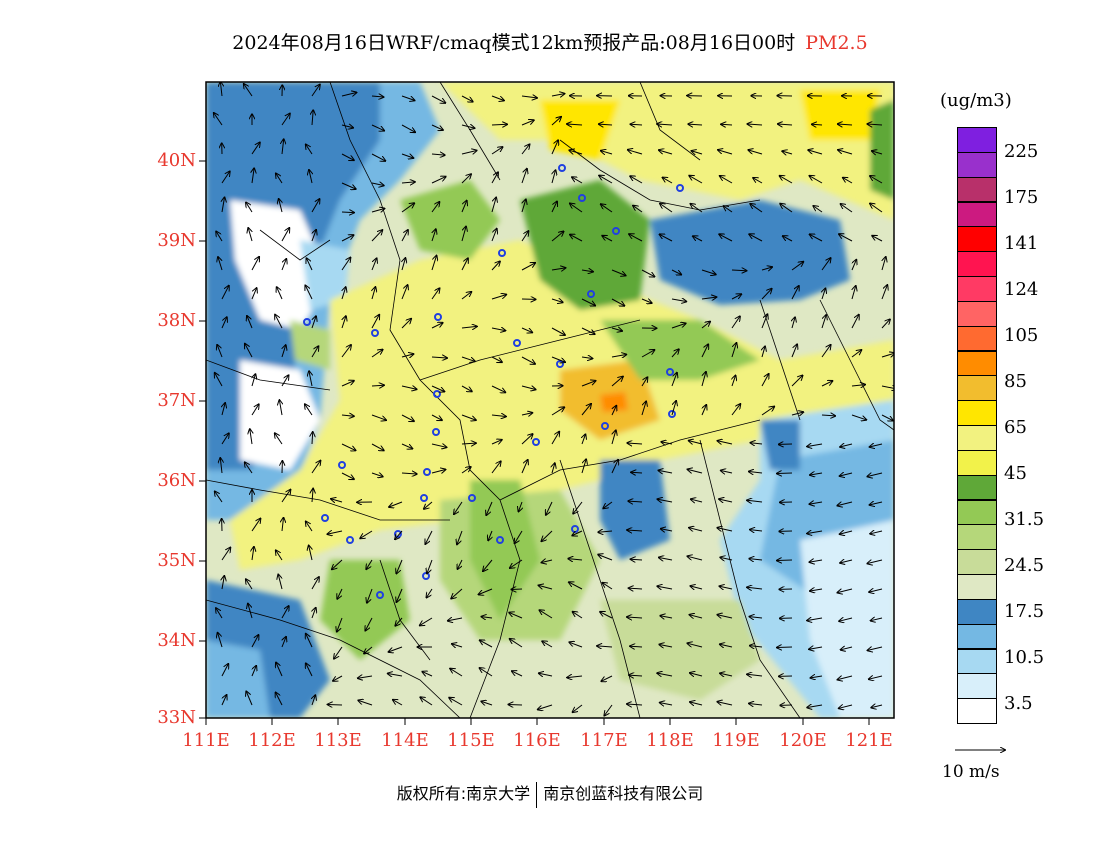  I want to click on colorbar-label: 10.5, so click(1024, 657).